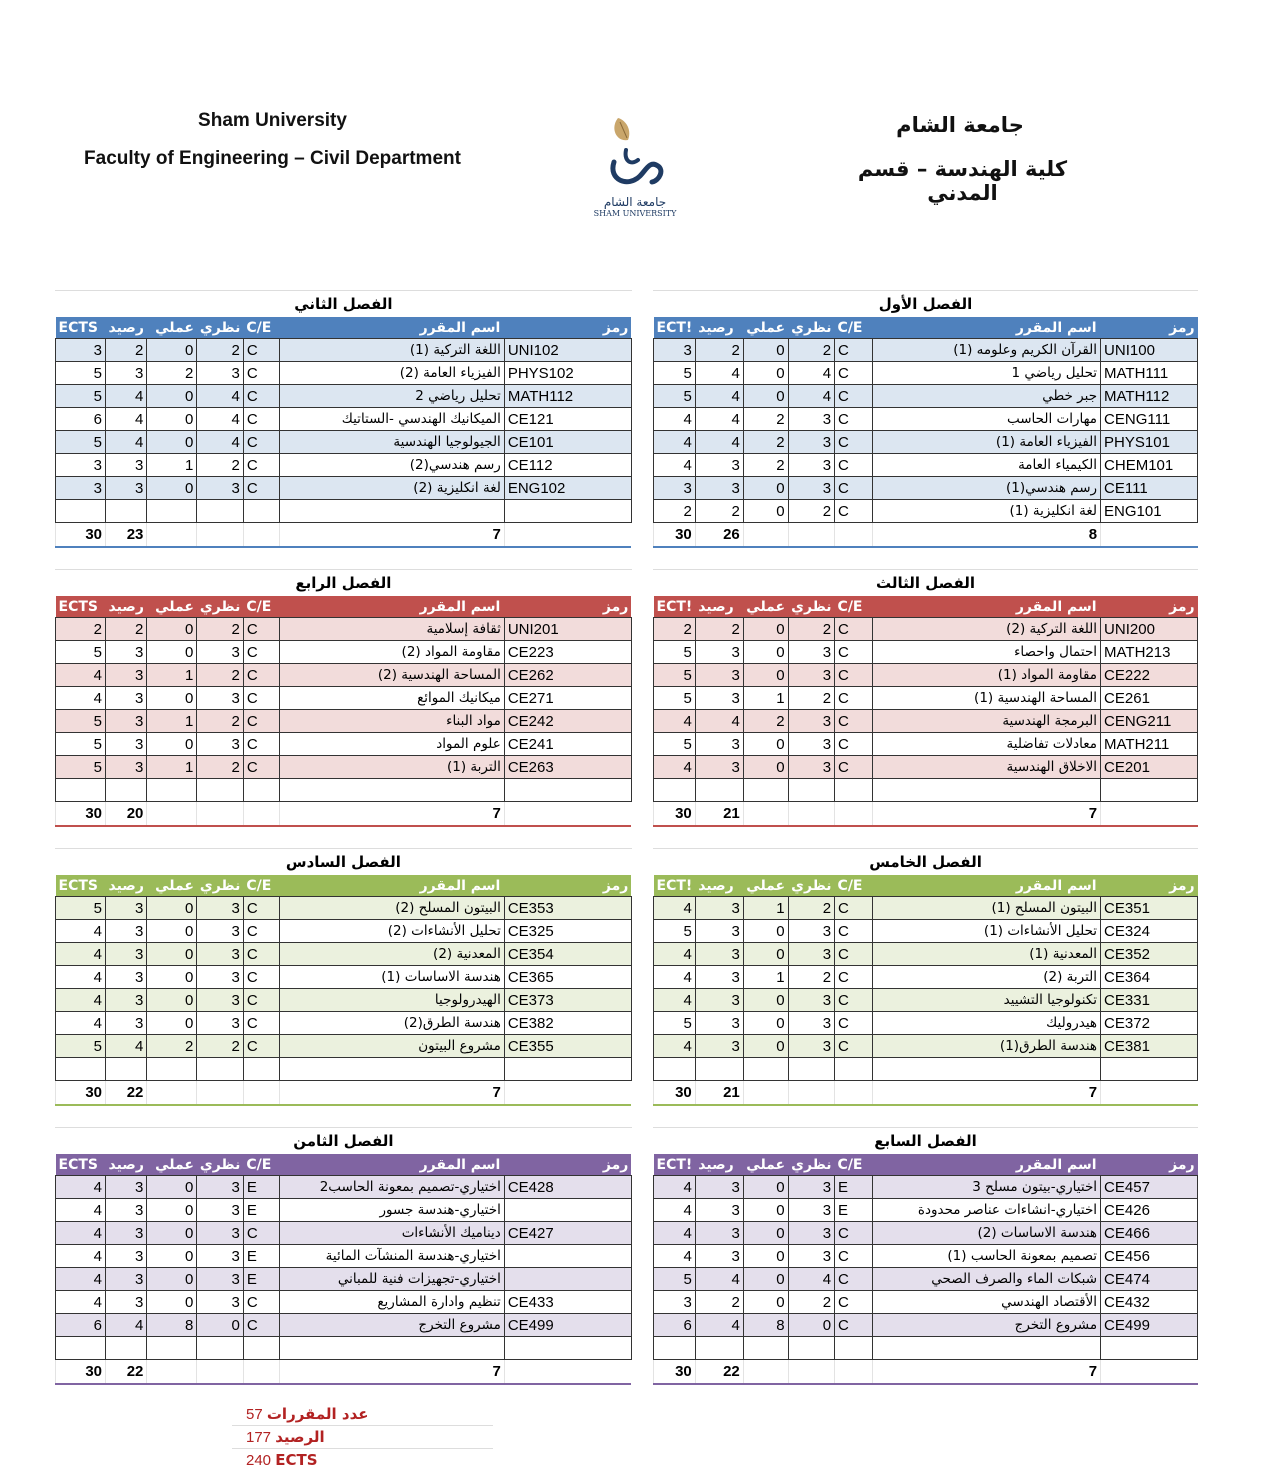 This screenshot has height=1467, width=1275. I want to click on course-name: الاخلاق الهندسية, so click(987, 767).